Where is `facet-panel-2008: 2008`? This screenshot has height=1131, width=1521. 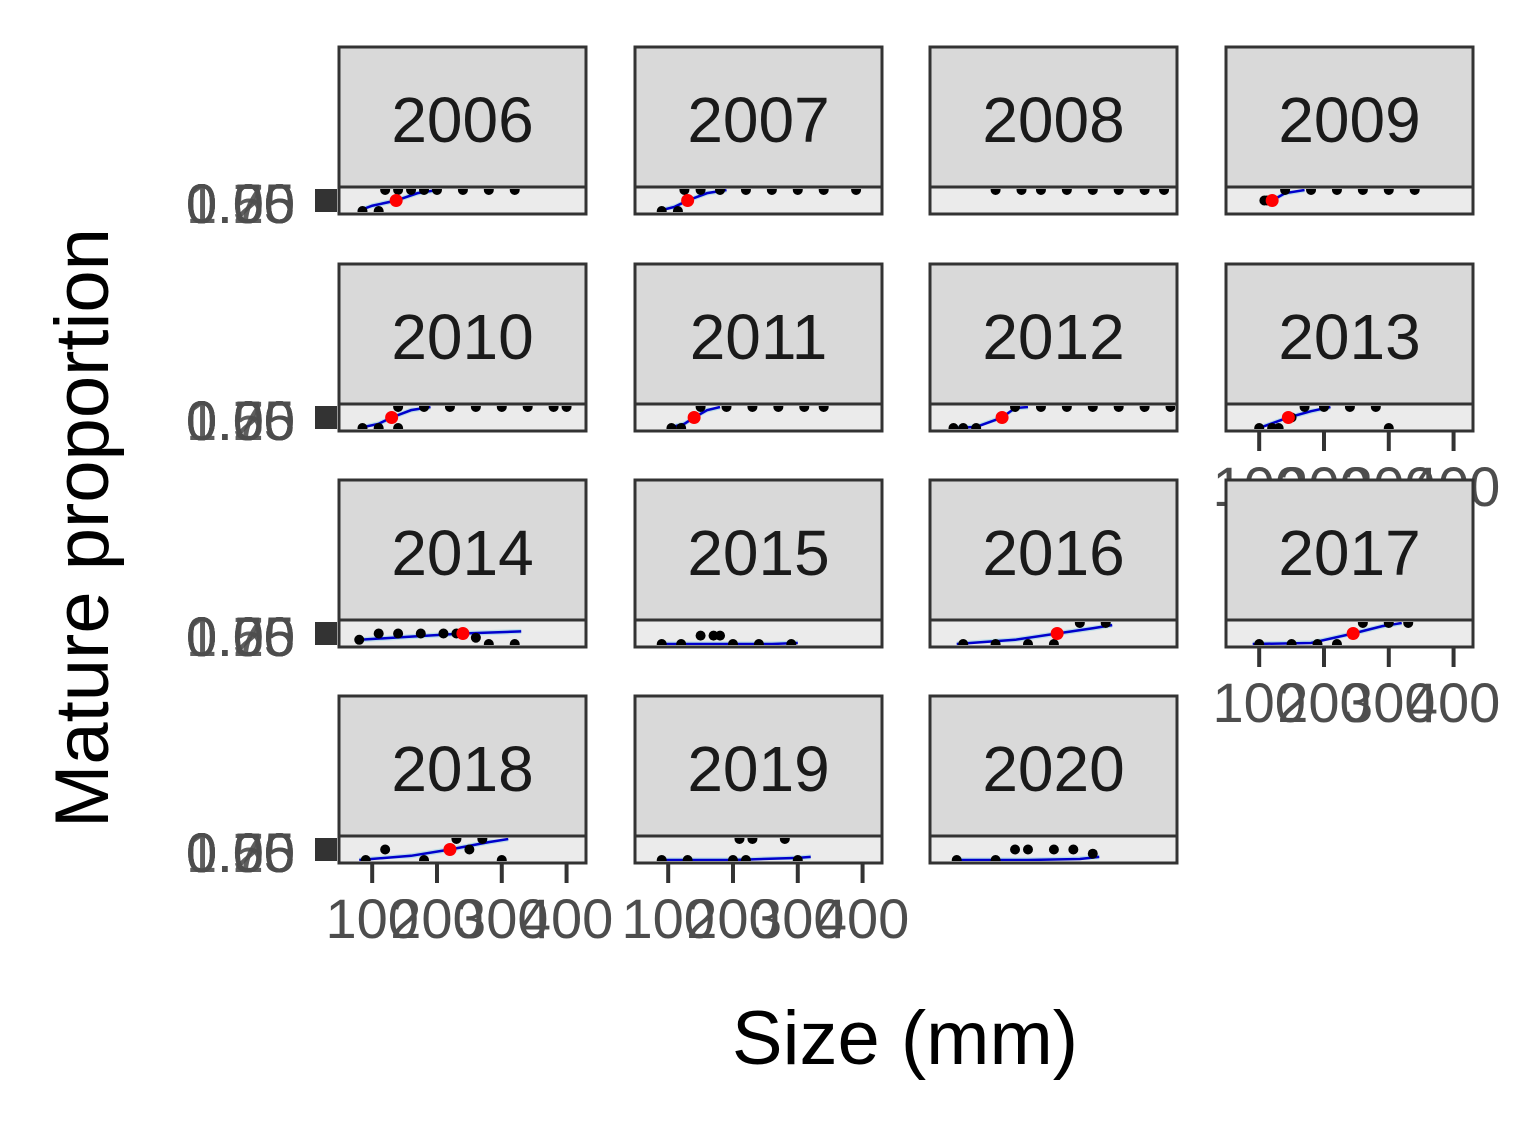
facet-panel-2008: 2008 is located at coordinates (1053, 130).